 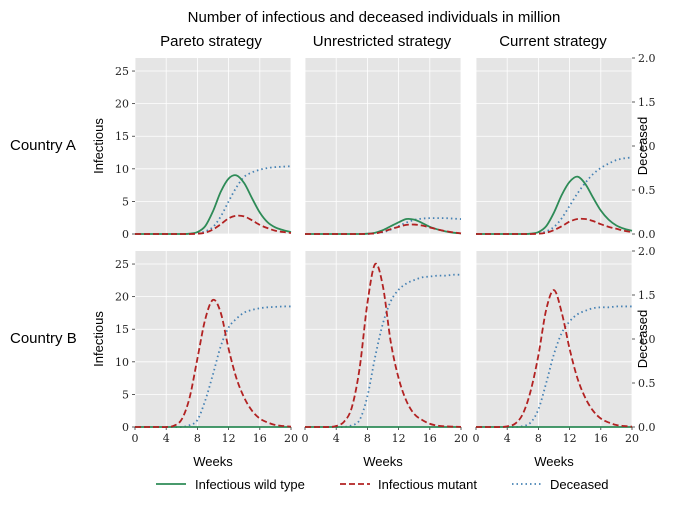 I want to click on row-label-country-a: Country A, so click(x=43, y=145).